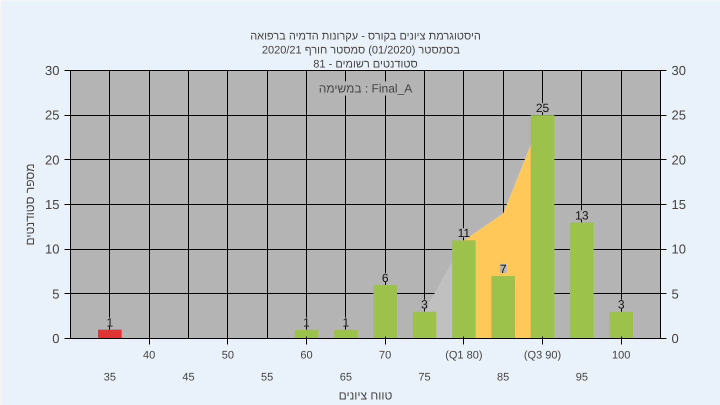 This screenshot has width=720, height=405. Describe the element at coordinates (464, 233) in the screenshot. I see `data-label: 11` at that location.